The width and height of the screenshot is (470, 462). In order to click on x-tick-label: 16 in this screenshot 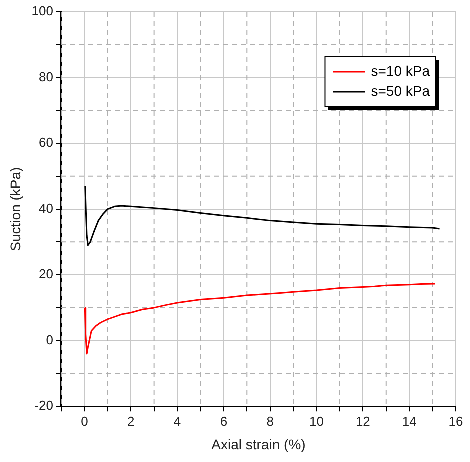, I will do `click(456, 421)`.